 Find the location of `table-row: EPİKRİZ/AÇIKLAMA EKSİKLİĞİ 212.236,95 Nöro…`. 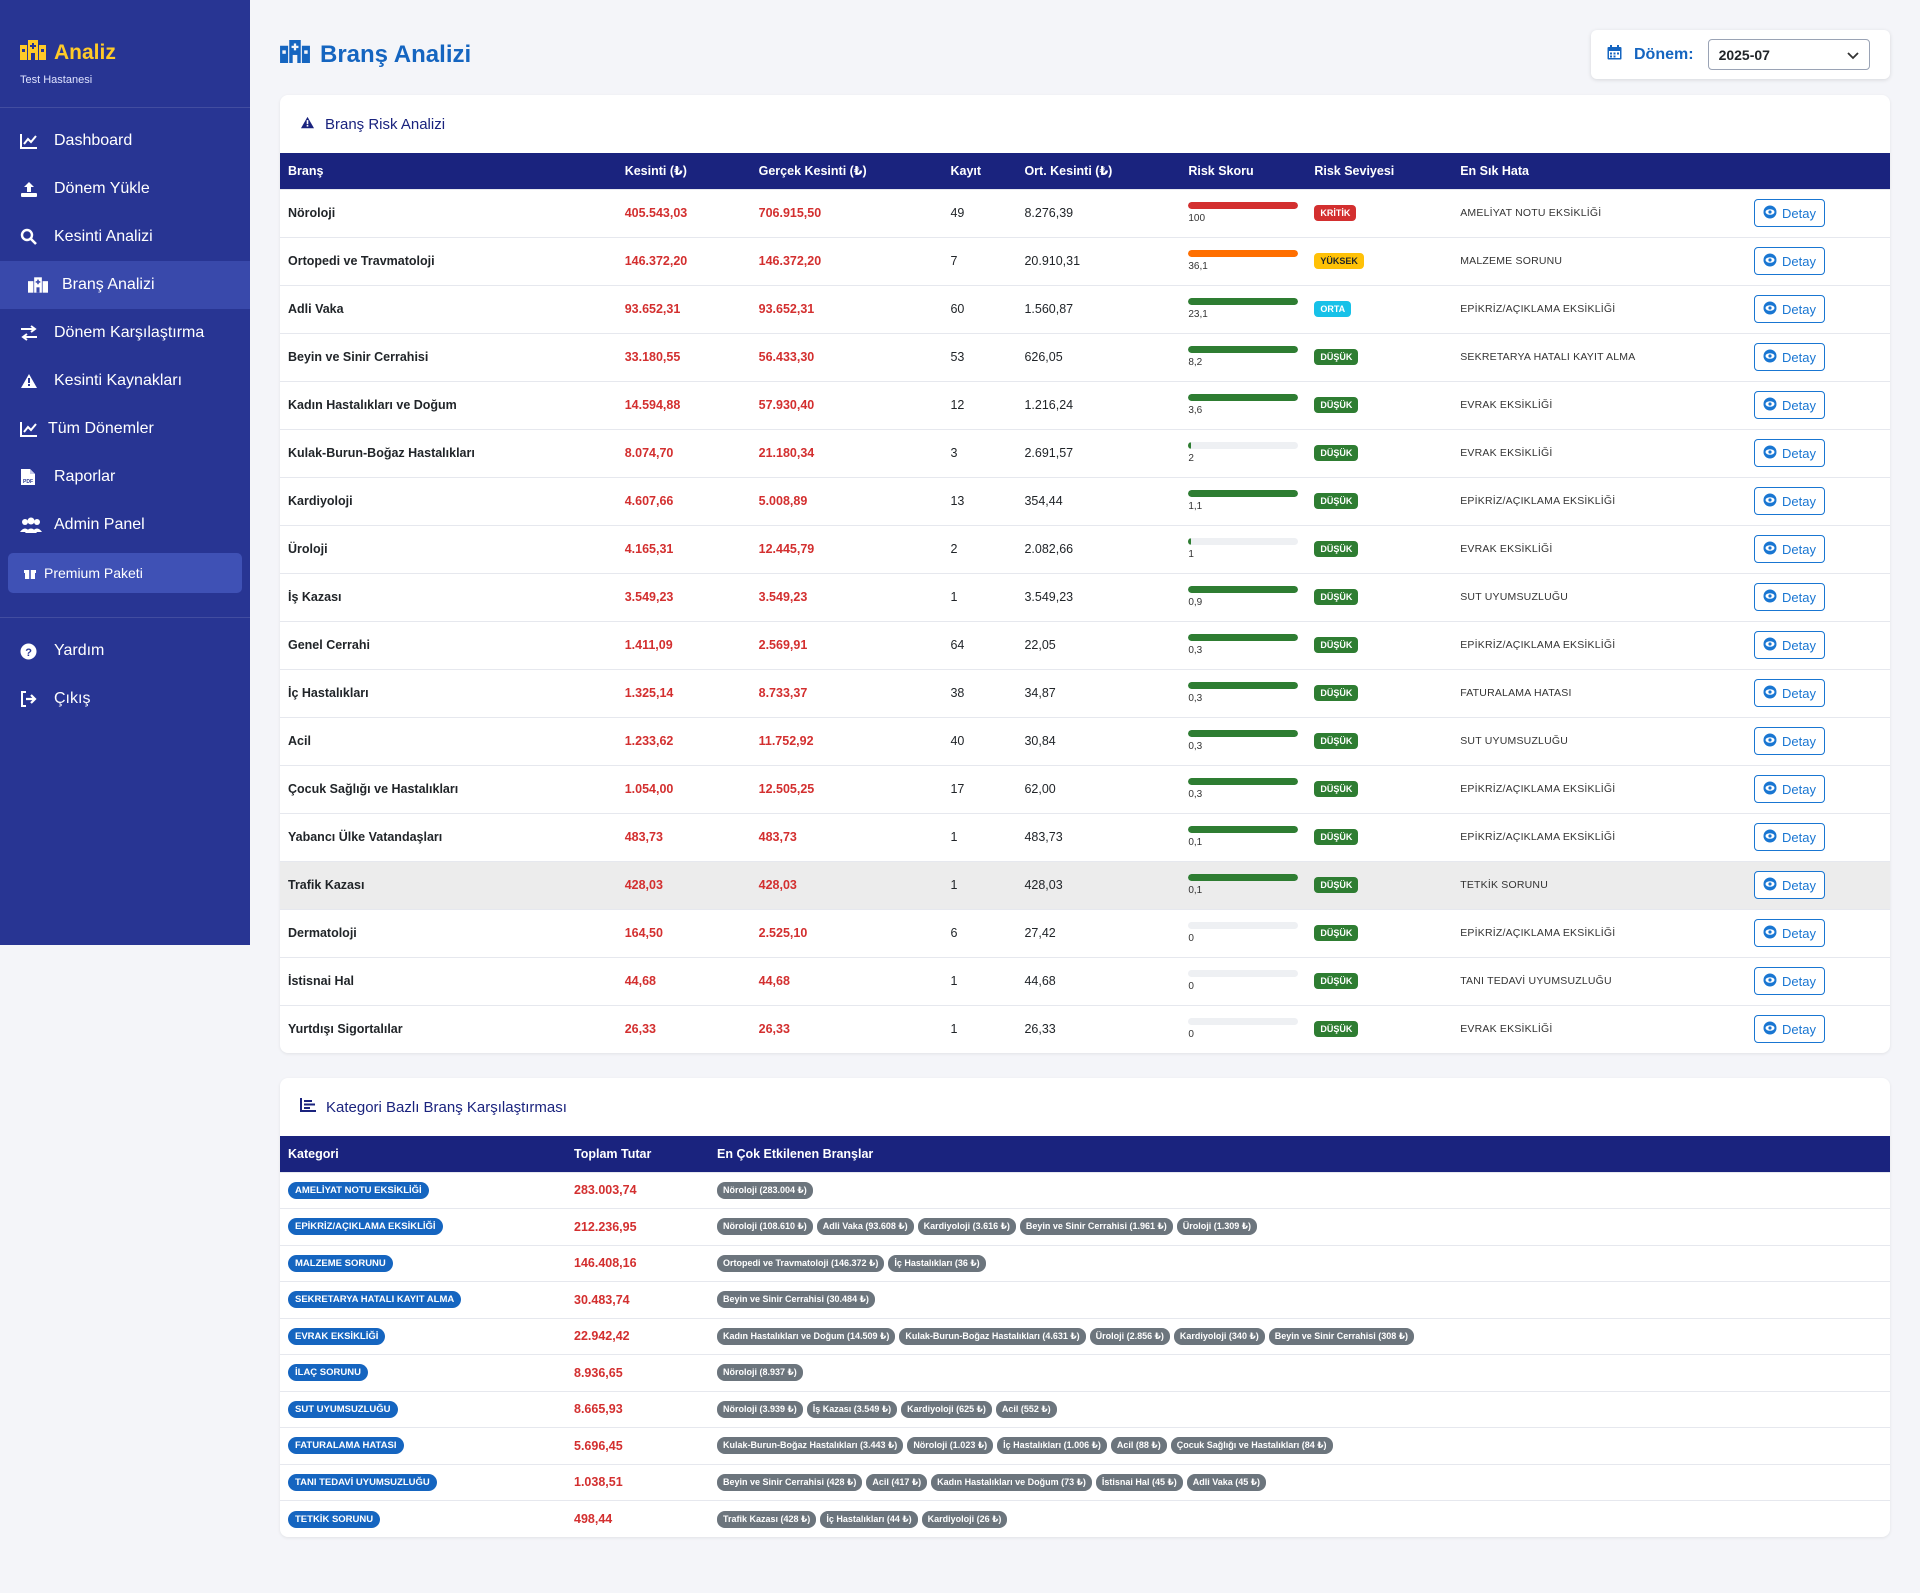

table-row: EPİKRİZ/AÇIKLAMA EKSİKLİĞİ 212.236,95 Nöro… is located at coordinates (1085, 1226).